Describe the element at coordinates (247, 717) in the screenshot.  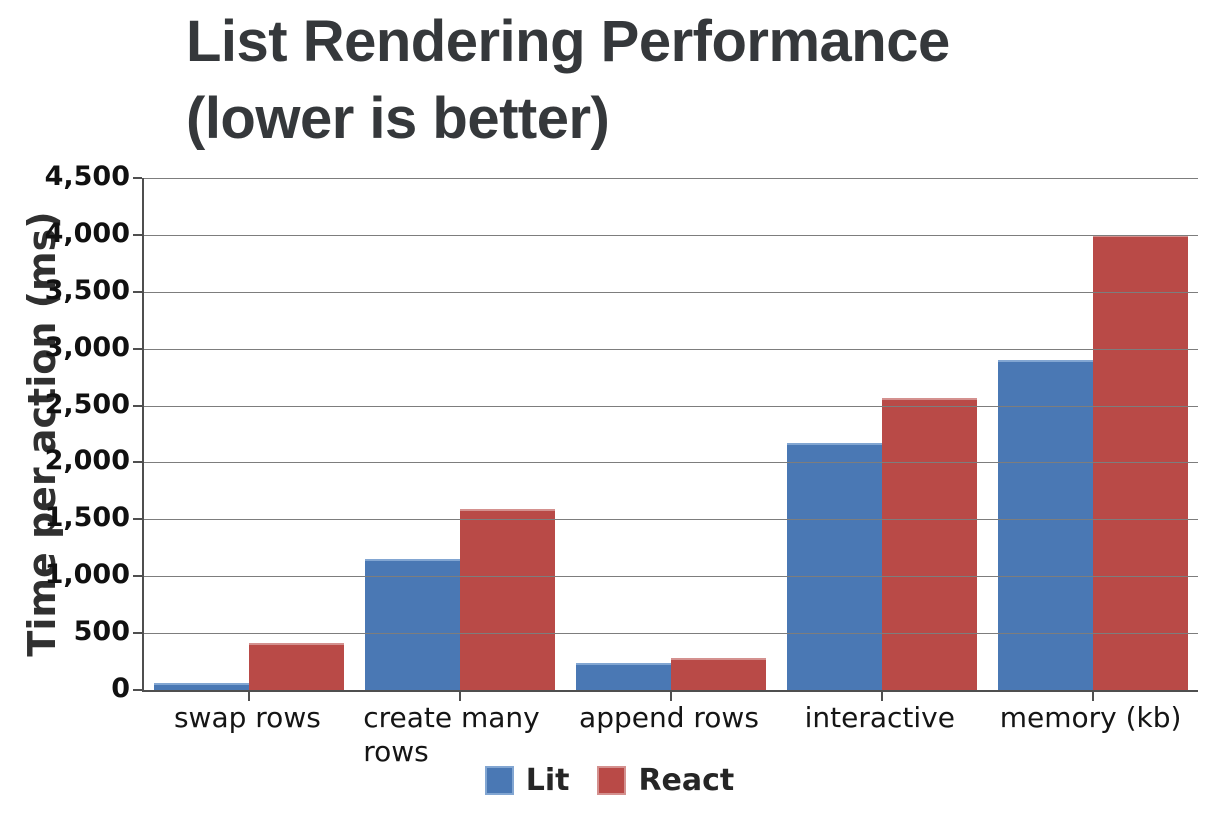
I see `x-axis-tick-label: swap rows` at that location.